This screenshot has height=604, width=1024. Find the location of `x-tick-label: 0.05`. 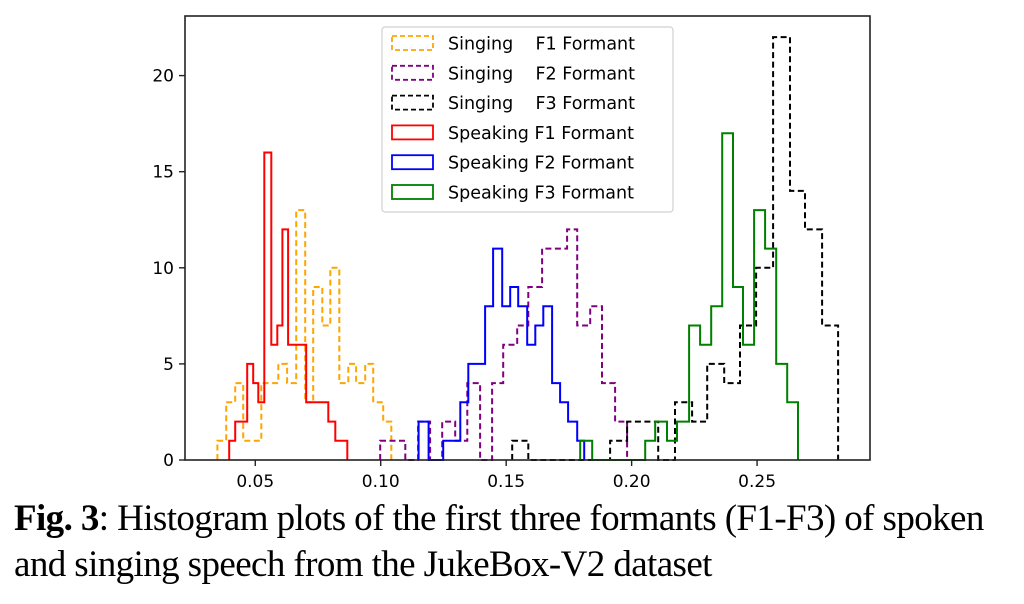

x-tick-label: 0.05 is located at coordinates (255, 481).